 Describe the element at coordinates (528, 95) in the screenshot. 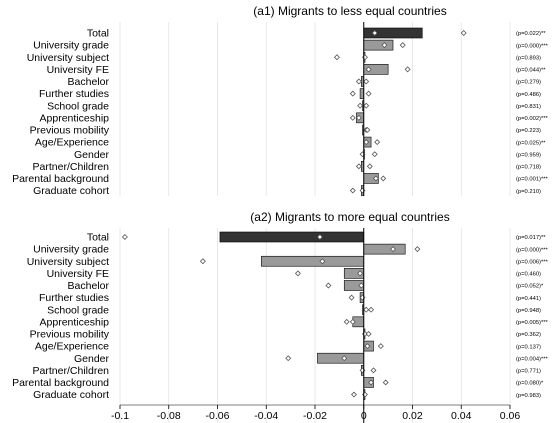

I see `panel1-pvalue-5: (p=0.486)` at that location.